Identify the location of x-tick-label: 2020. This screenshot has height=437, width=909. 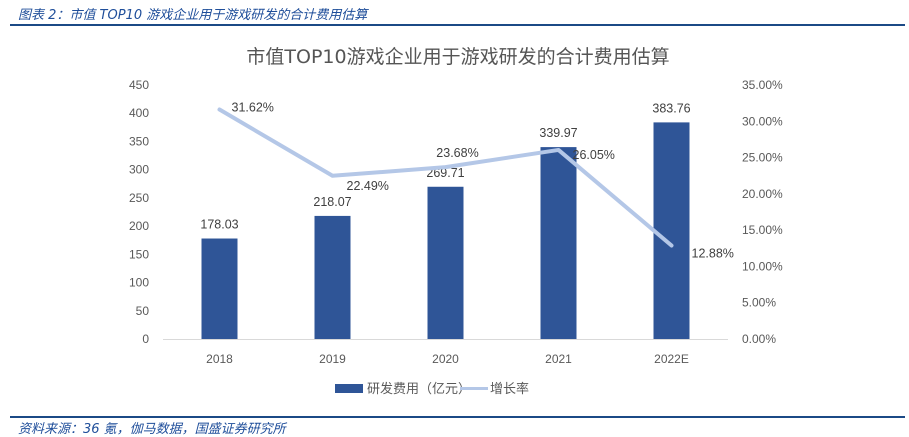
(445, 359).